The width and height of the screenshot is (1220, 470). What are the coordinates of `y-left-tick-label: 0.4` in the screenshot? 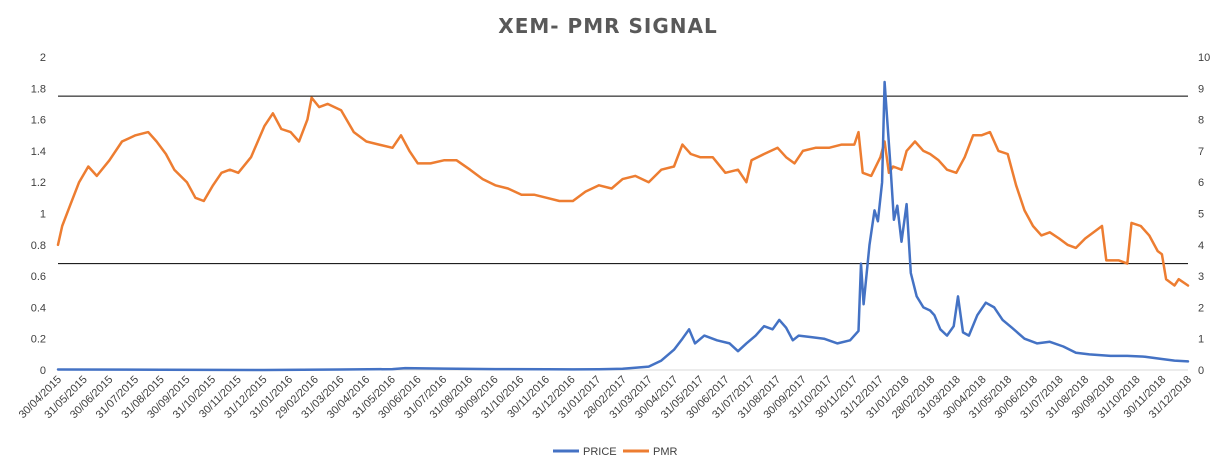 It's located at (38, 308).